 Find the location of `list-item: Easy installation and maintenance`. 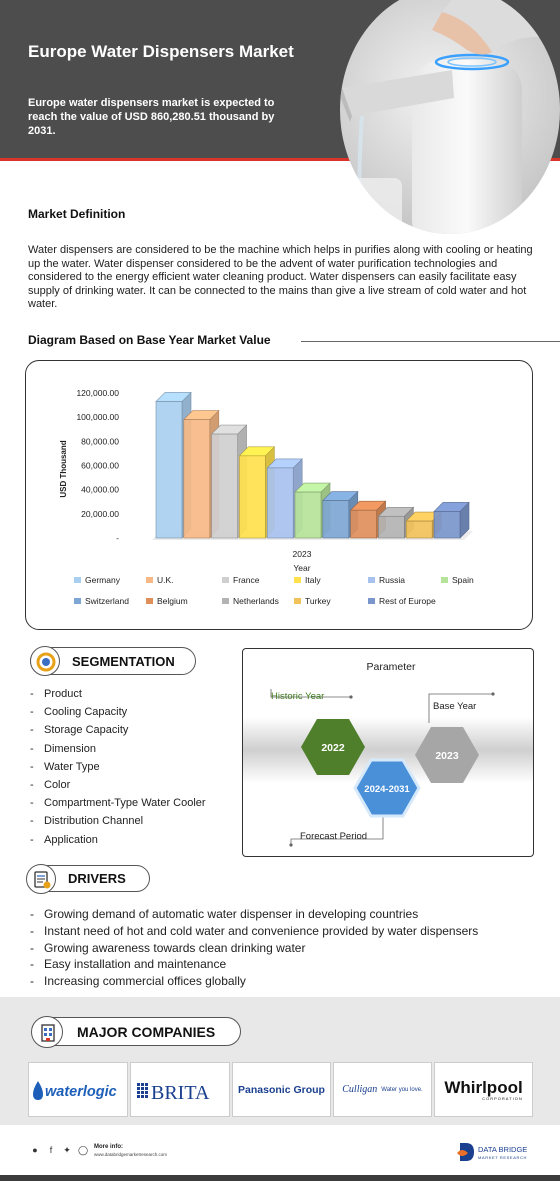

list-item: Easy installation and maintenance is located at coordinates (254, 964).